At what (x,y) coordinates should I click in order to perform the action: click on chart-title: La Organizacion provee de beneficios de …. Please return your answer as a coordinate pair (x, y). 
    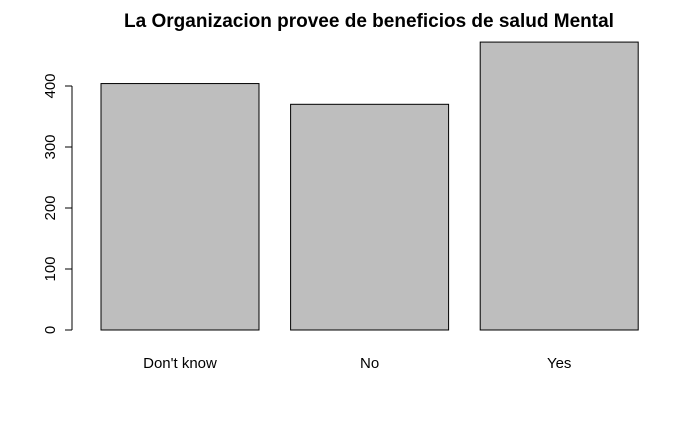
    Looking at the image, I should click on (369, 21).